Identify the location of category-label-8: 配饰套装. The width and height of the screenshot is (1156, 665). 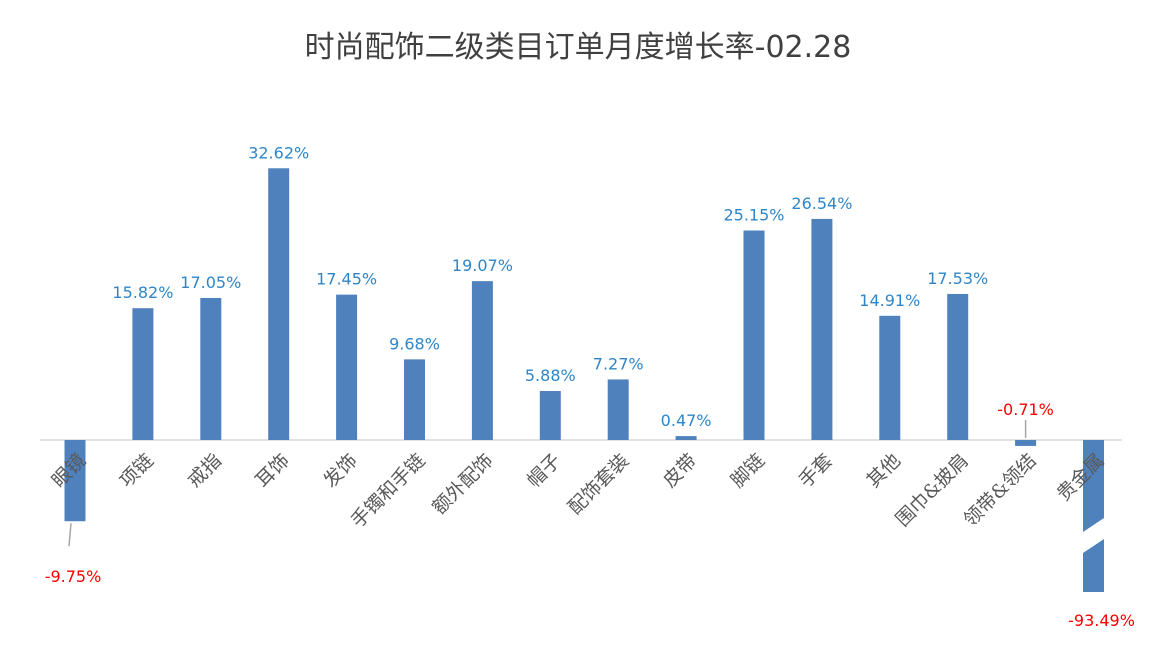
(598, 484).